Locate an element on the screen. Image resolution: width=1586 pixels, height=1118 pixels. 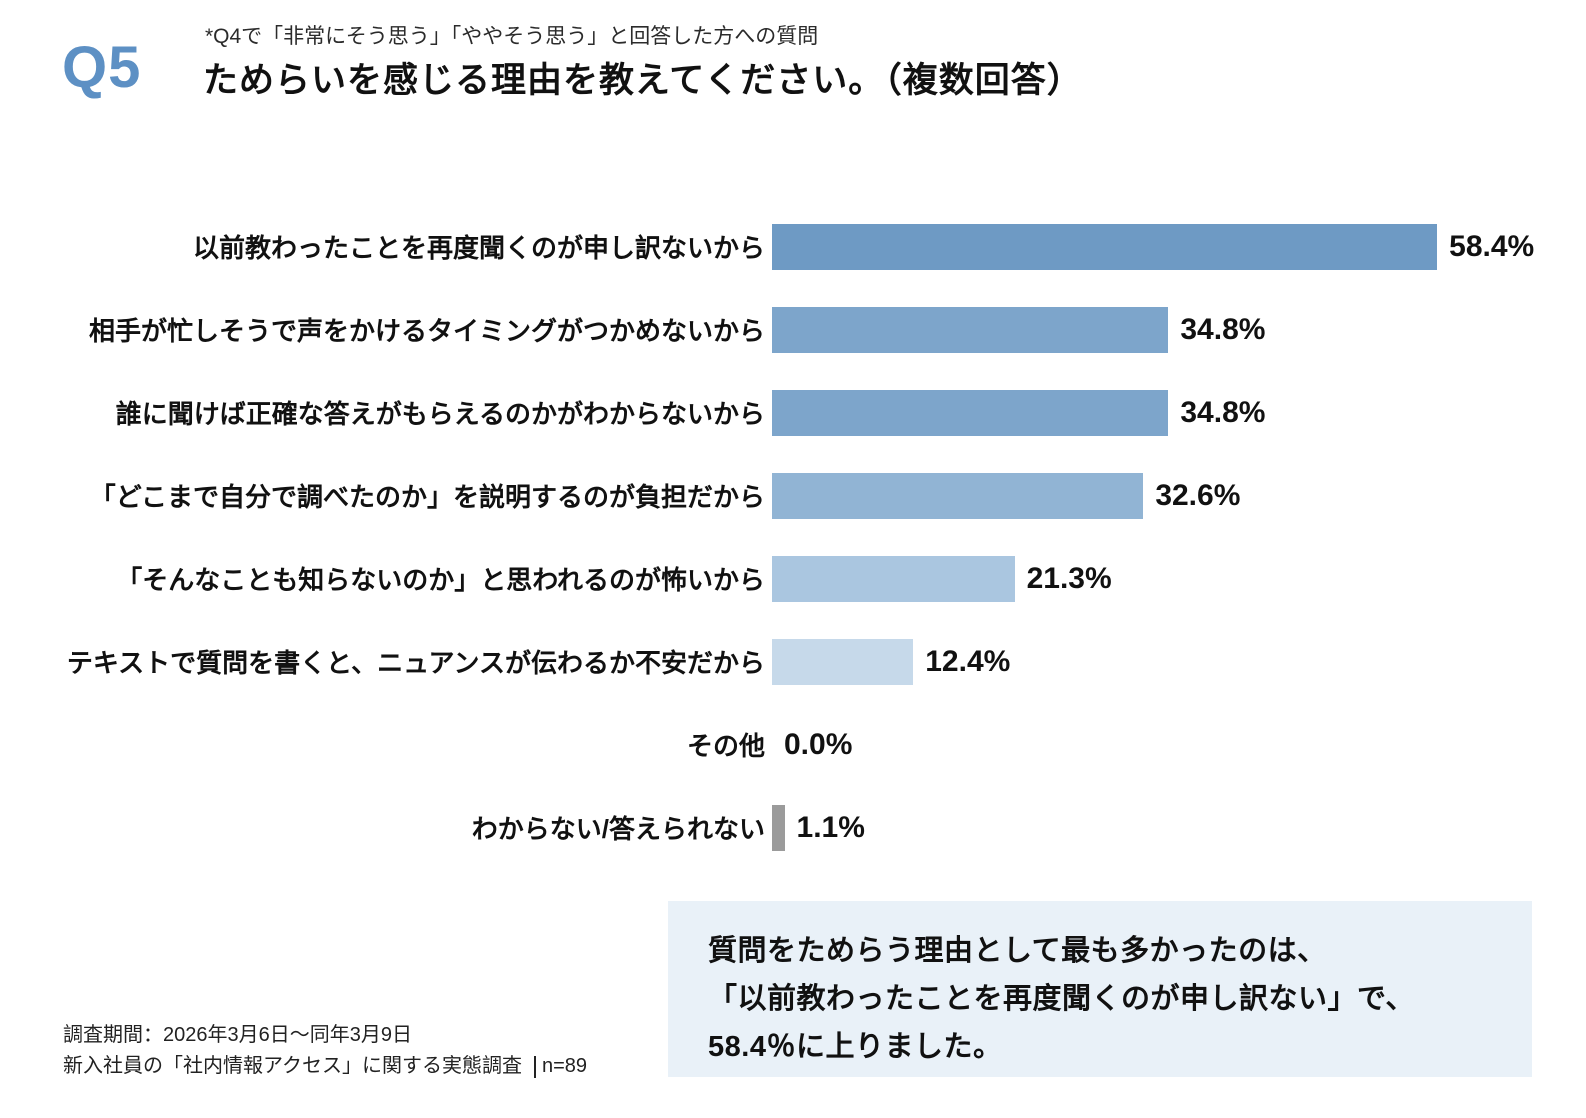
value-label: 12.4% is located at coordinates (968, 661).